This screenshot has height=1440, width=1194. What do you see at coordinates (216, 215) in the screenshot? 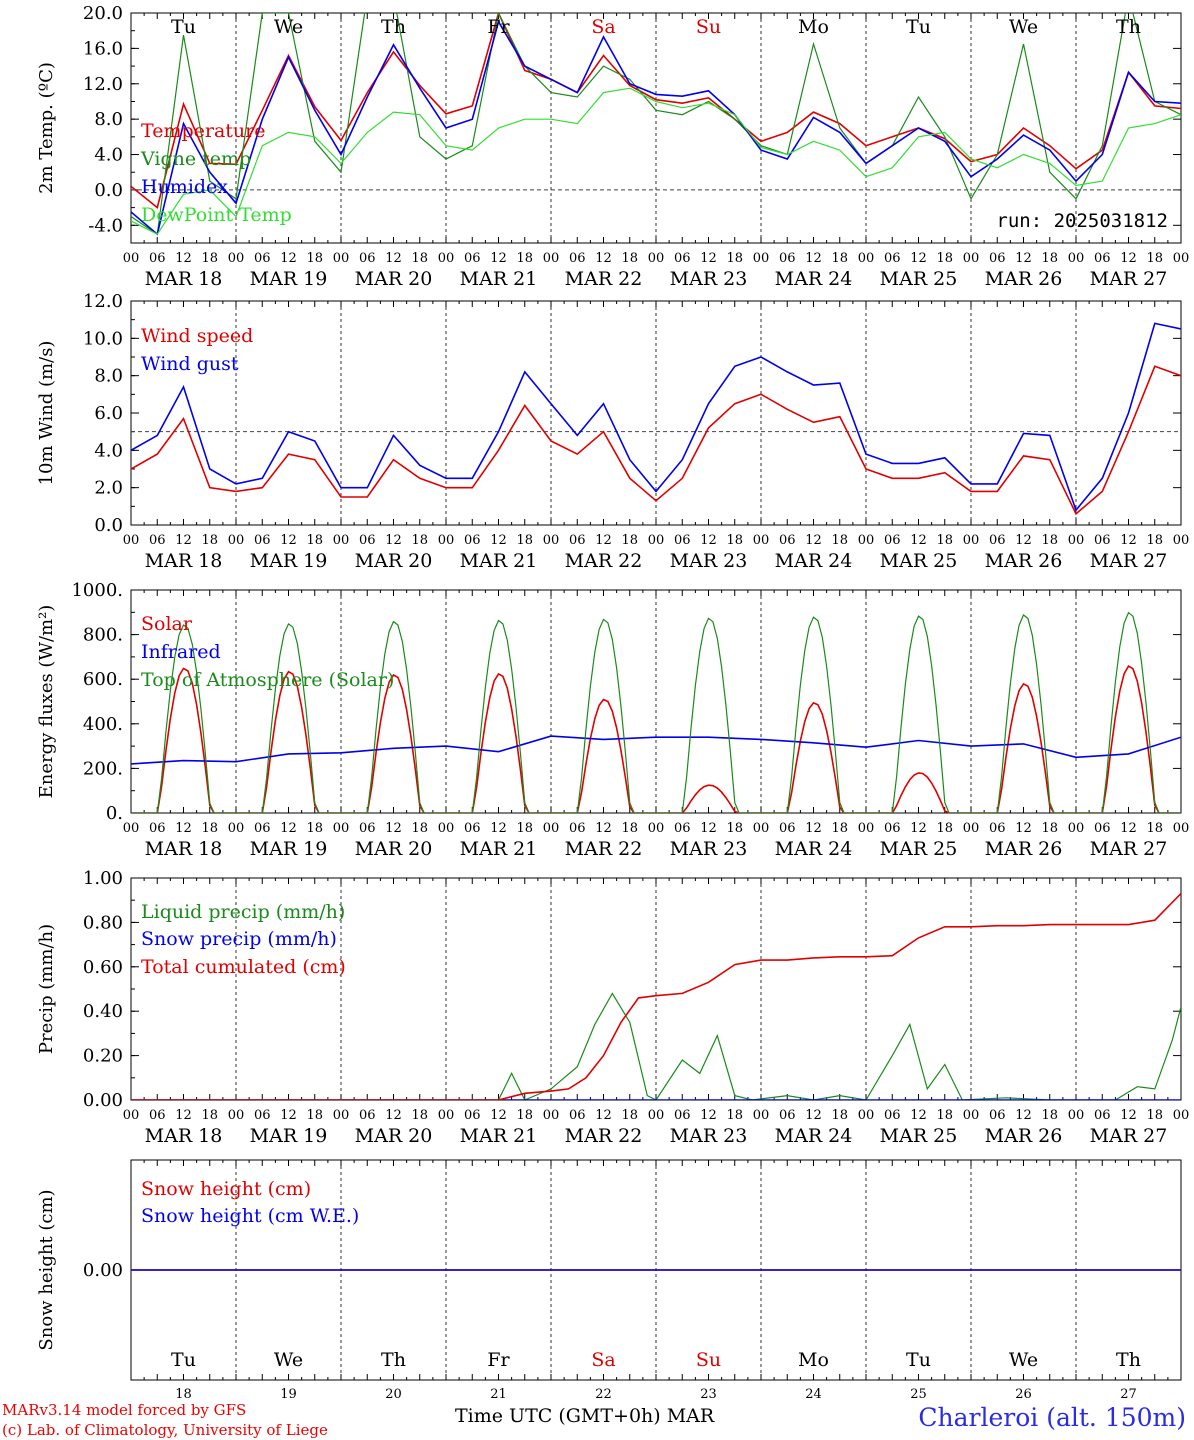
I see `legend-entry: DewPoint Temp` at bounding box center [216, 215].